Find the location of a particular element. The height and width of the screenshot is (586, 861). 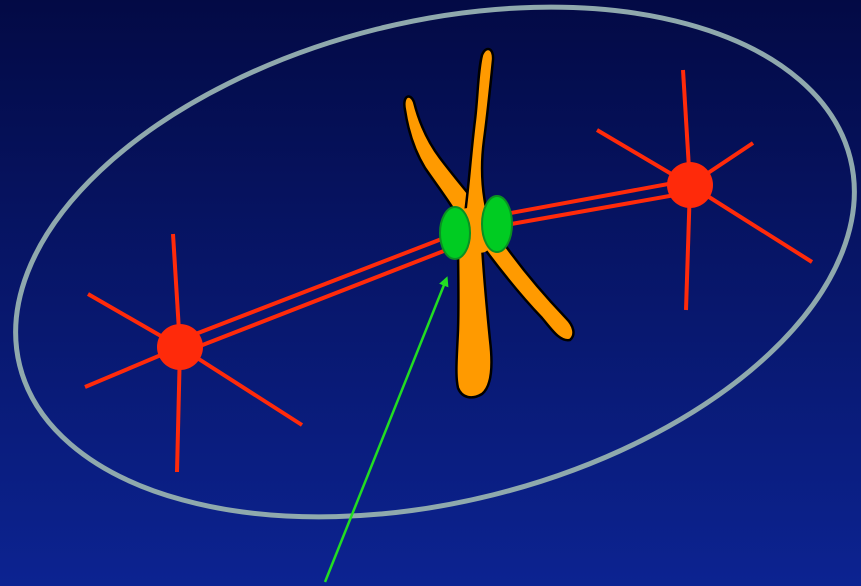

left-spindle-pole is located at coordinates (194, 353).